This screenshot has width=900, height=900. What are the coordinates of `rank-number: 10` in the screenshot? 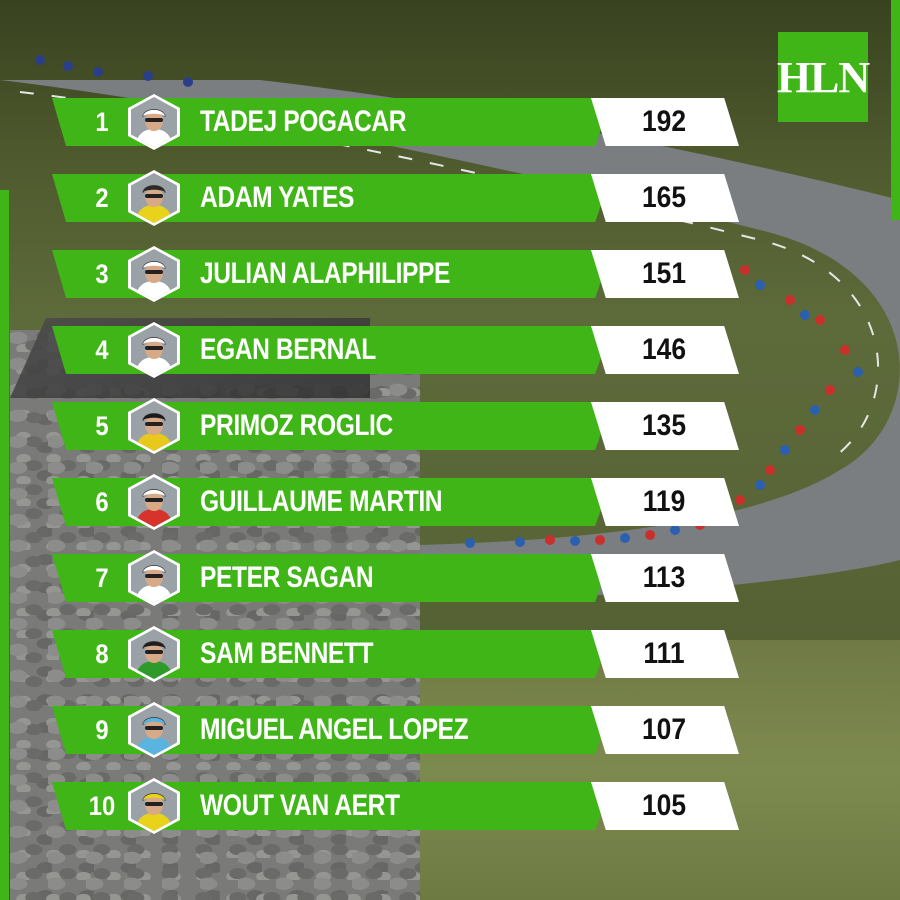 It's located at (102, 805).